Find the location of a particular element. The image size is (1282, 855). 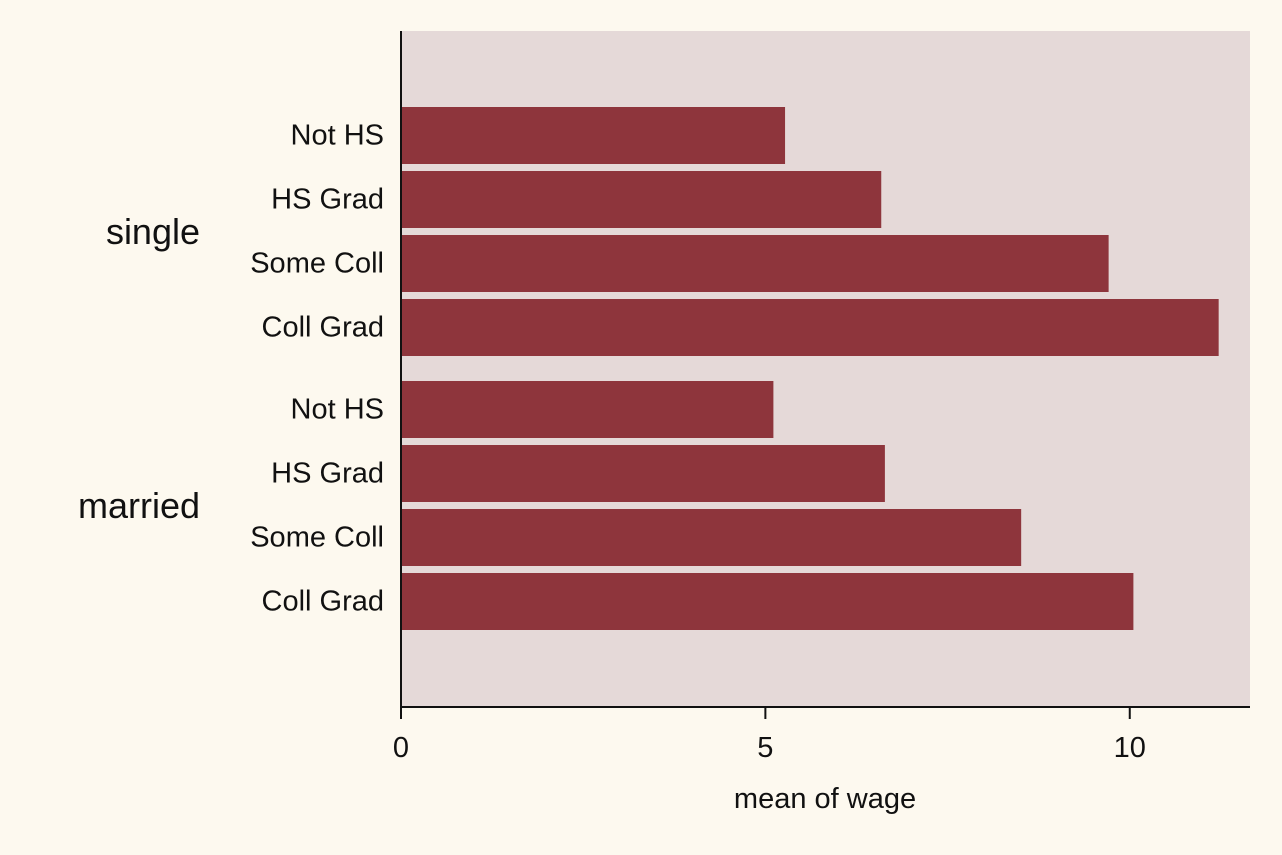

bar-married-coll-grad is located at coordinates (767, 601).